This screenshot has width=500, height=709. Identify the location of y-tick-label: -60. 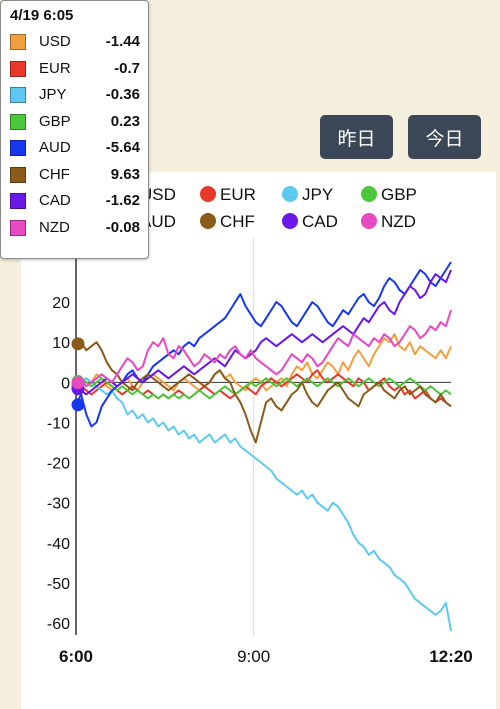
(58, 624).